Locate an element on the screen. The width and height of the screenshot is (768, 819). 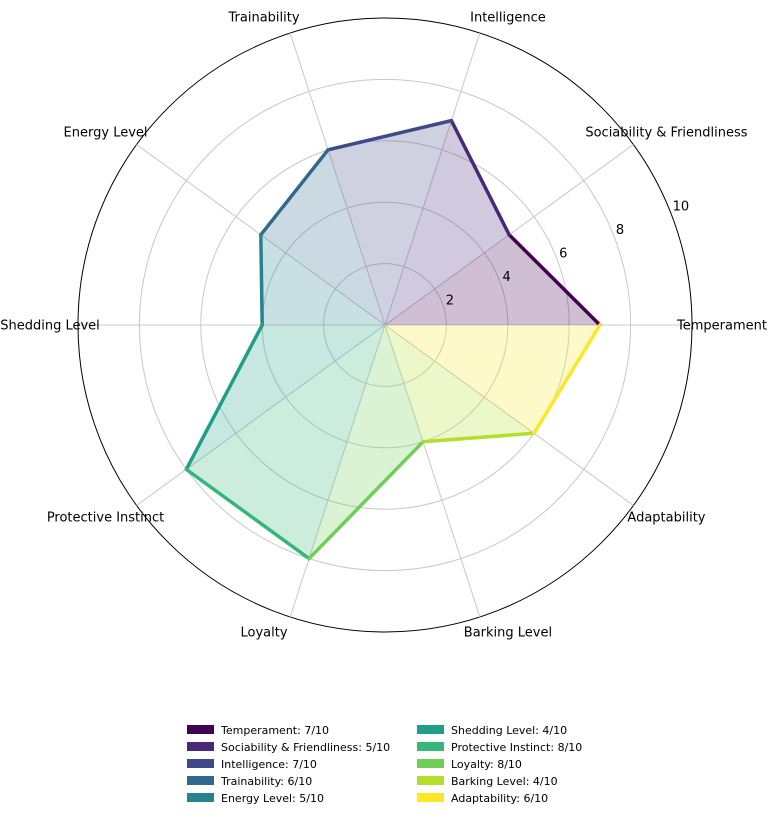
radial-tick-label: 2 is located at coordinates (450, 301).